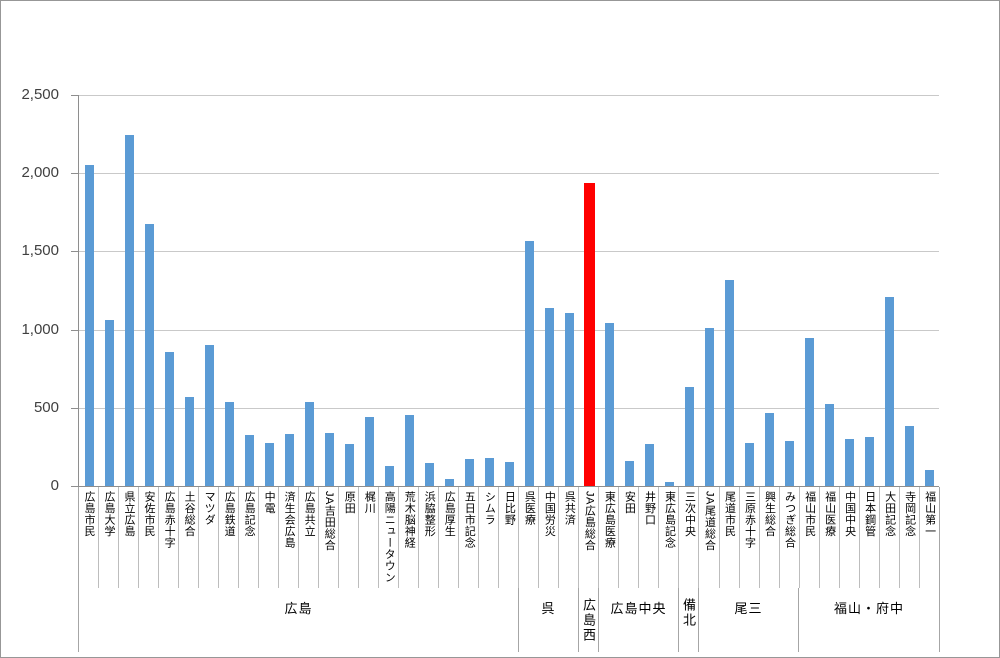 This screenshot has height=658, width=1000. I want to click on category-label: 呉共済, so click(569, 508).